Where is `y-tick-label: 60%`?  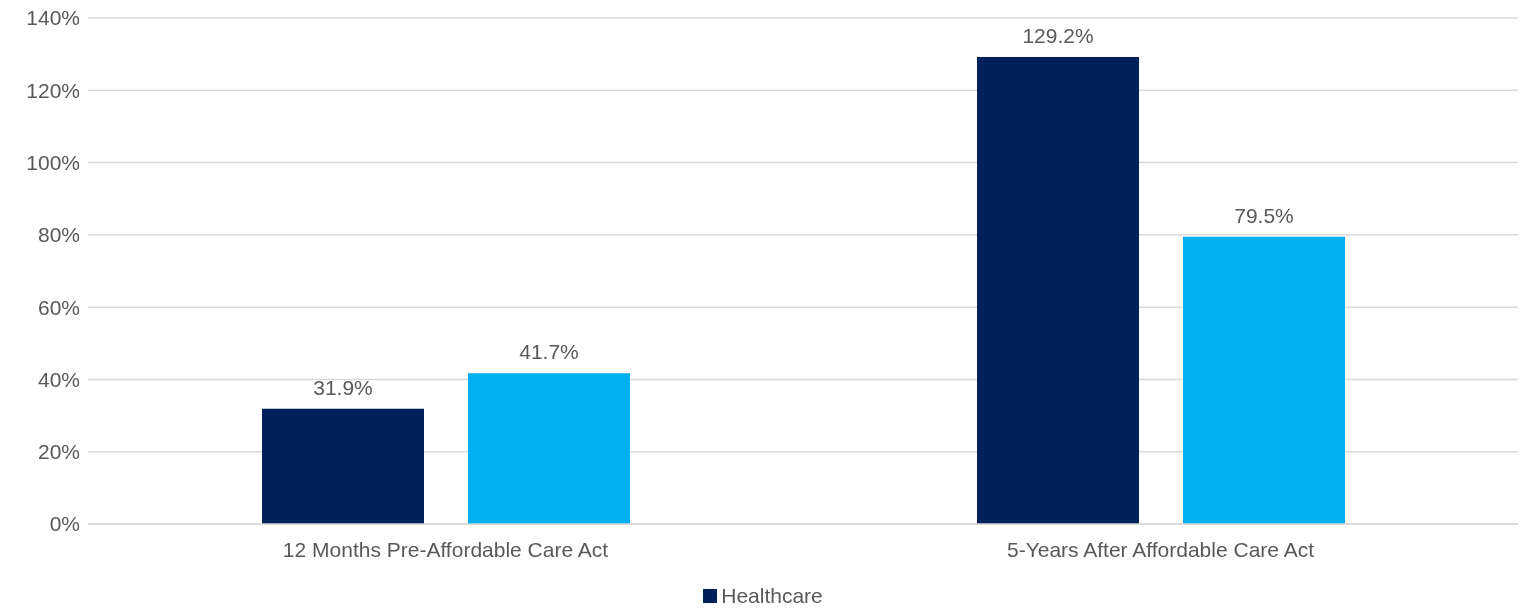
y-tick-label: 60% is located at coordinates (58, 307).